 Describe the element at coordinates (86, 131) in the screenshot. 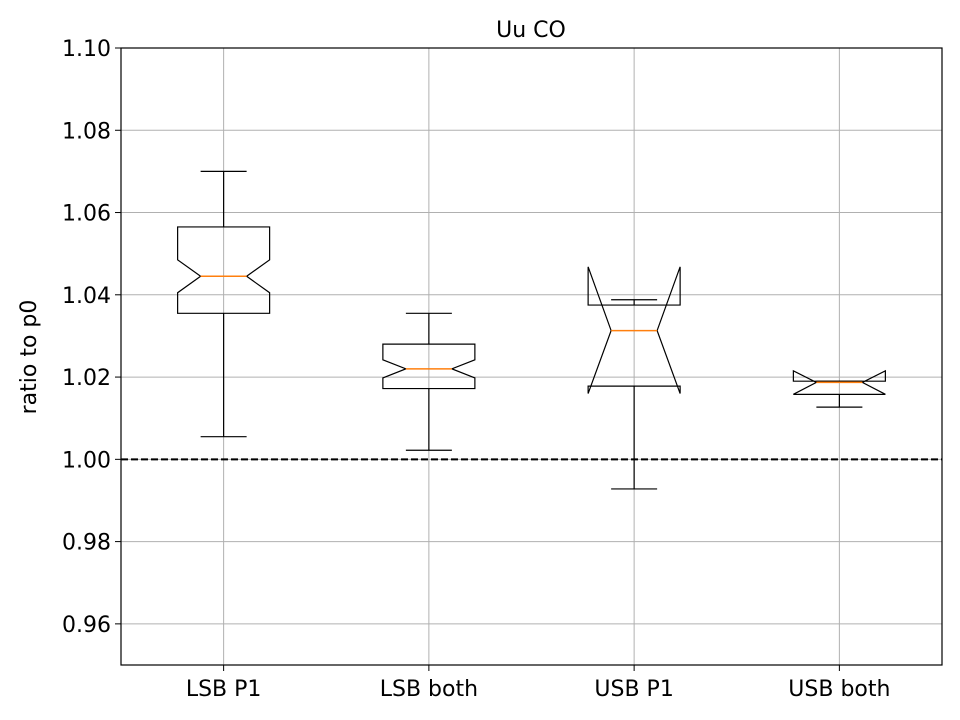

I see `y-tick-label: 1.08` at that location.